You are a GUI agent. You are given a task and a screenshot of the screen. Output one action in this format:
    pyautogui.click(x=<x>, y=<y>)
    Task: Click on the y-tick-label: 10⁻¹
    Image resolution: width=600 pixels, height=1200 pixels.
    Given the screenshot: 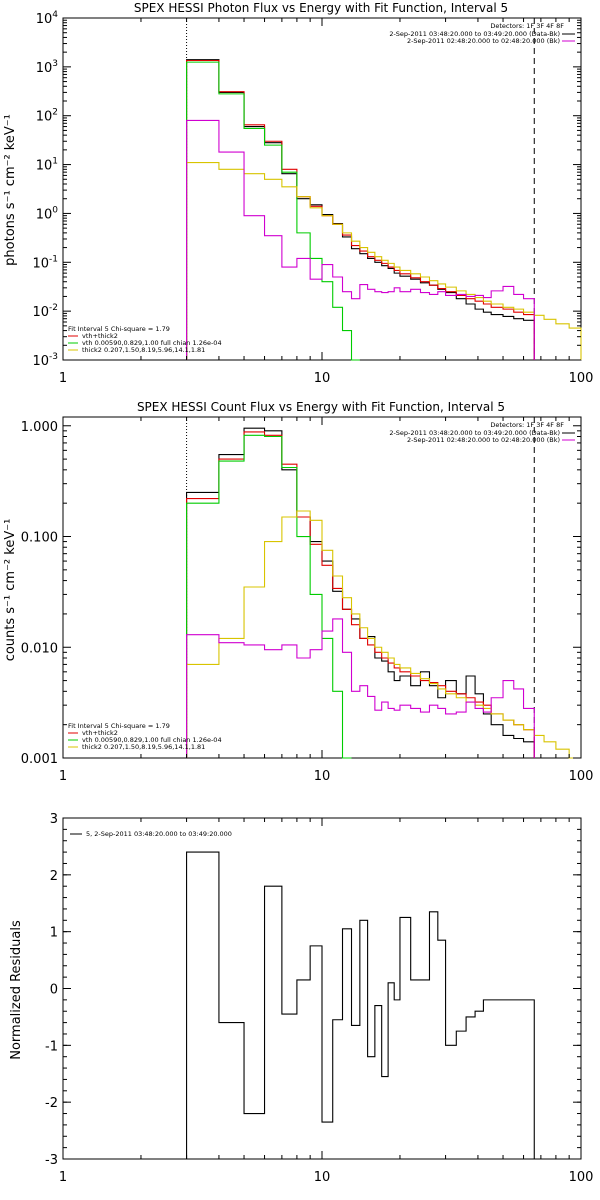 What is the action you would take?
    pyautogui.click(x=45, y=262)
    